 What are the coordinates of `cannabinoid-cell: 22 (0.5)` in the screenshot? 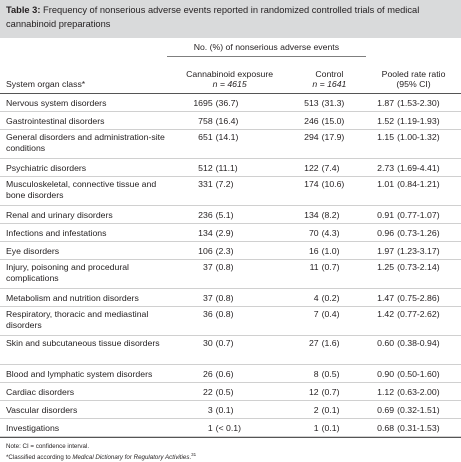 It's located at (229, 391).